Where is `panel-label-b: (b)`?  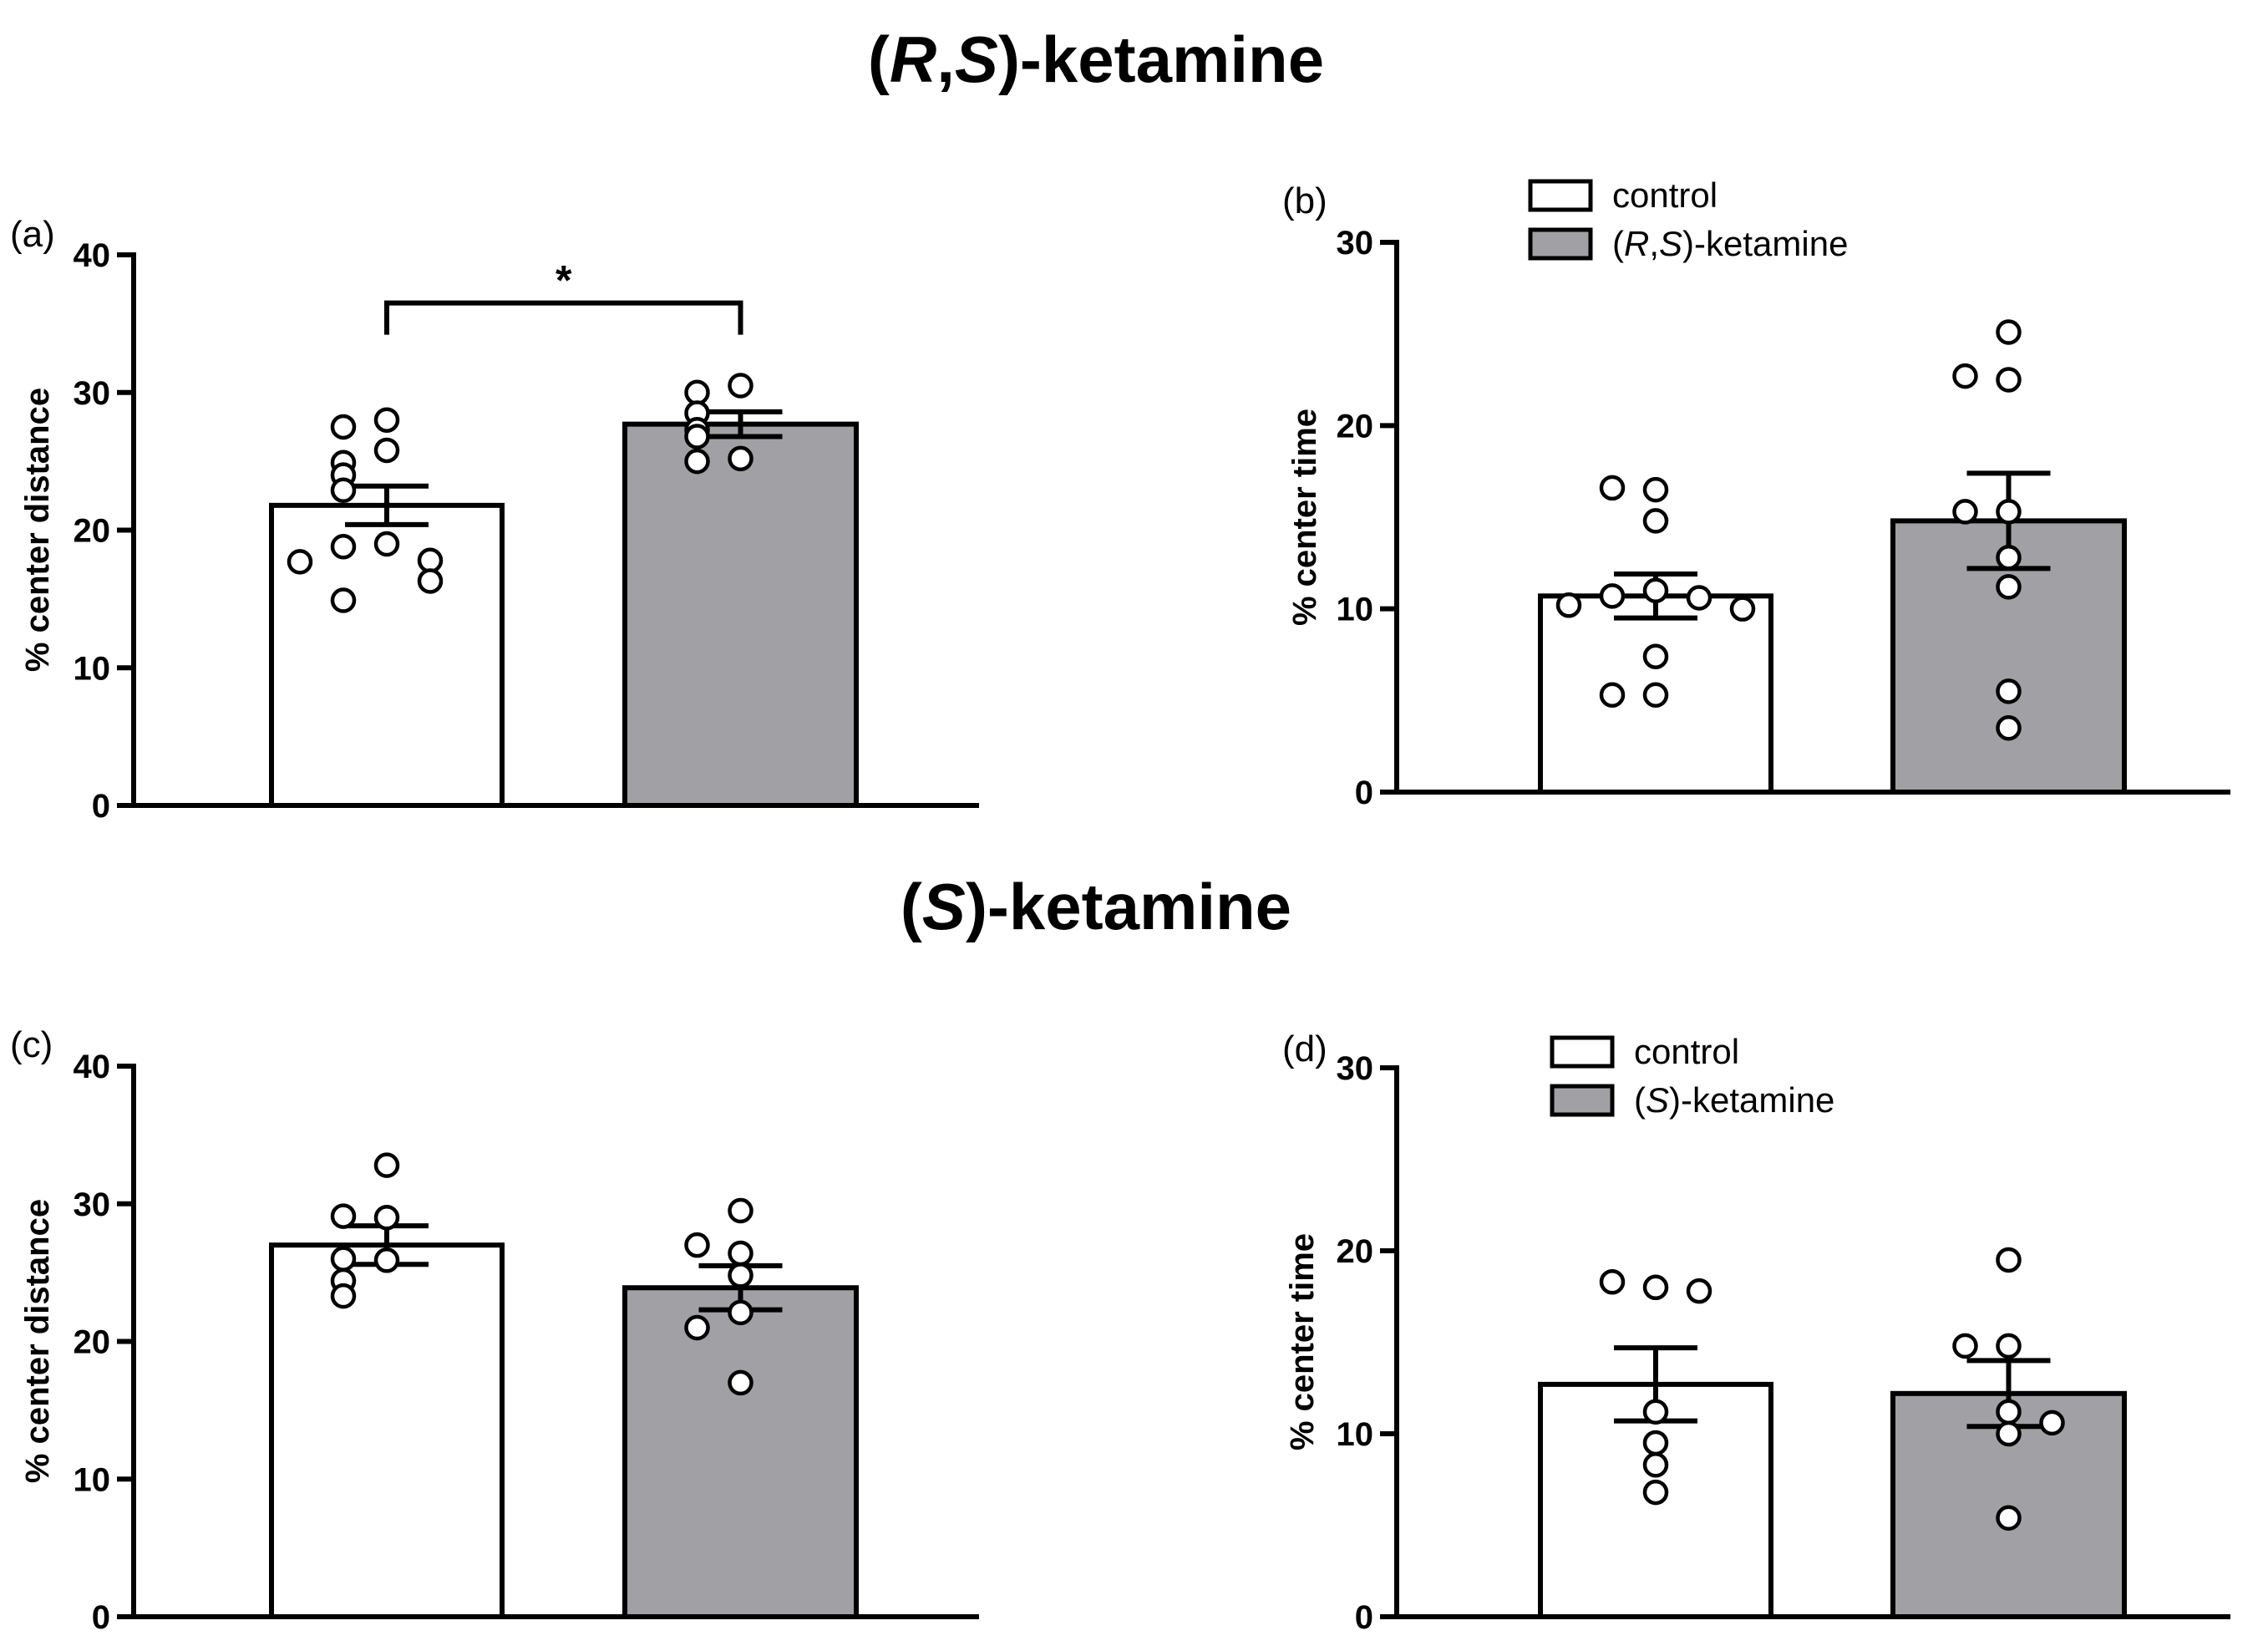
panel-label-b: (b) is located at coordinates (1304, 200).